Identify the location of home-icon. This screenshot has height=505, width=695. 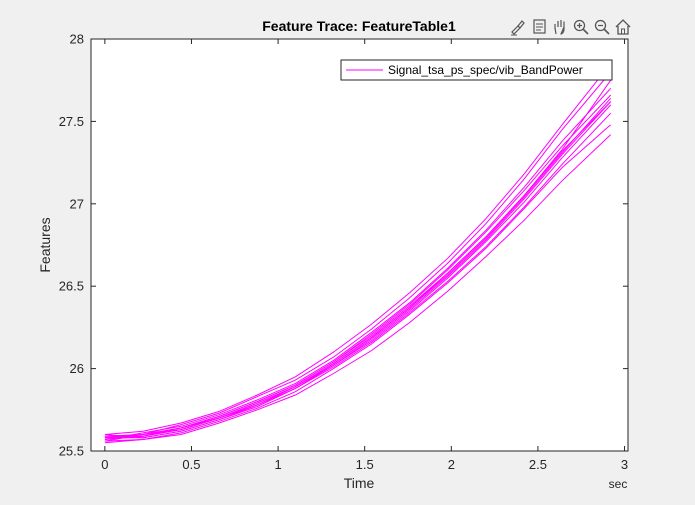
(623, 27).